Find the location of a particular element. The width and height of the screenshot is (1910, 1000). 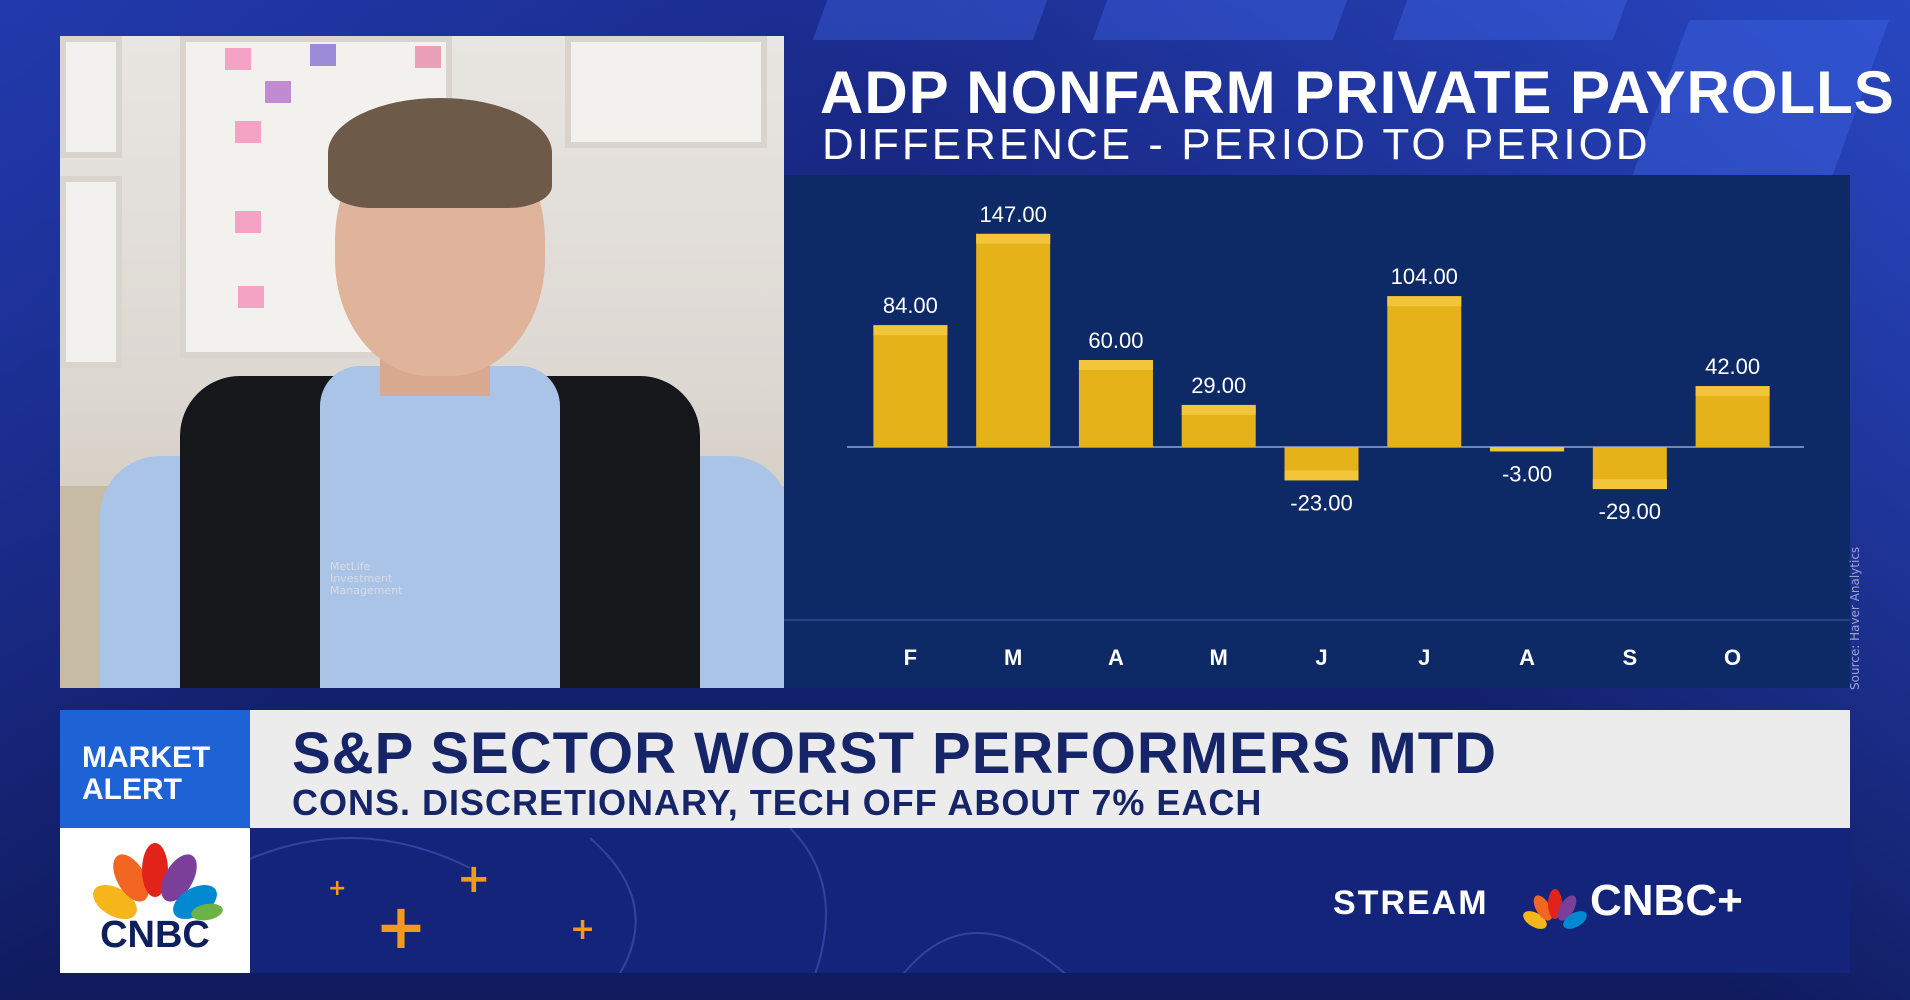

vest-logo-line: Investment is located at coordinates (361, 578).